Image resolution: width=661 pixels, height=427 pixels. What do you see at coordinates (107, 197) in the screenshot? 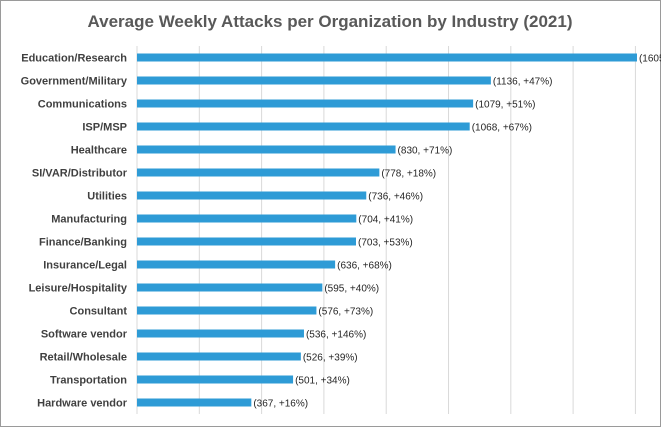
I see `category-label: Utilities` at bounding box center [107, 197].